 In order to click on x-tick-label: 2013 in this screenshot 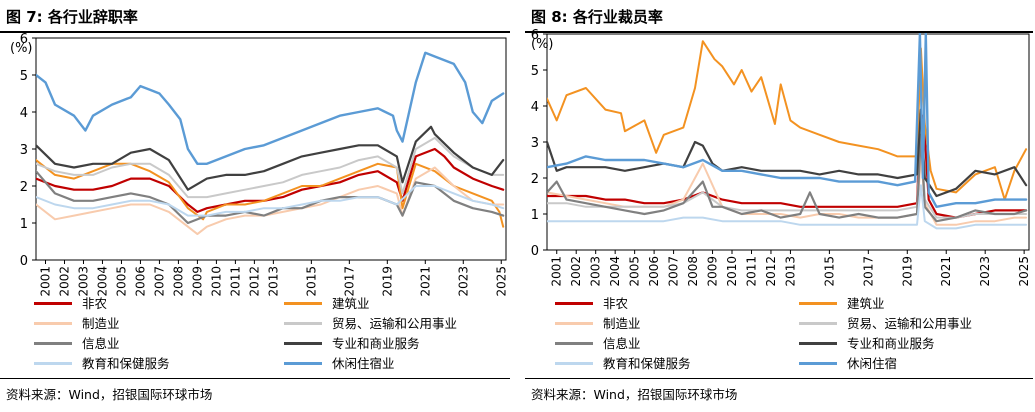, I will do `click(790, 271)`.